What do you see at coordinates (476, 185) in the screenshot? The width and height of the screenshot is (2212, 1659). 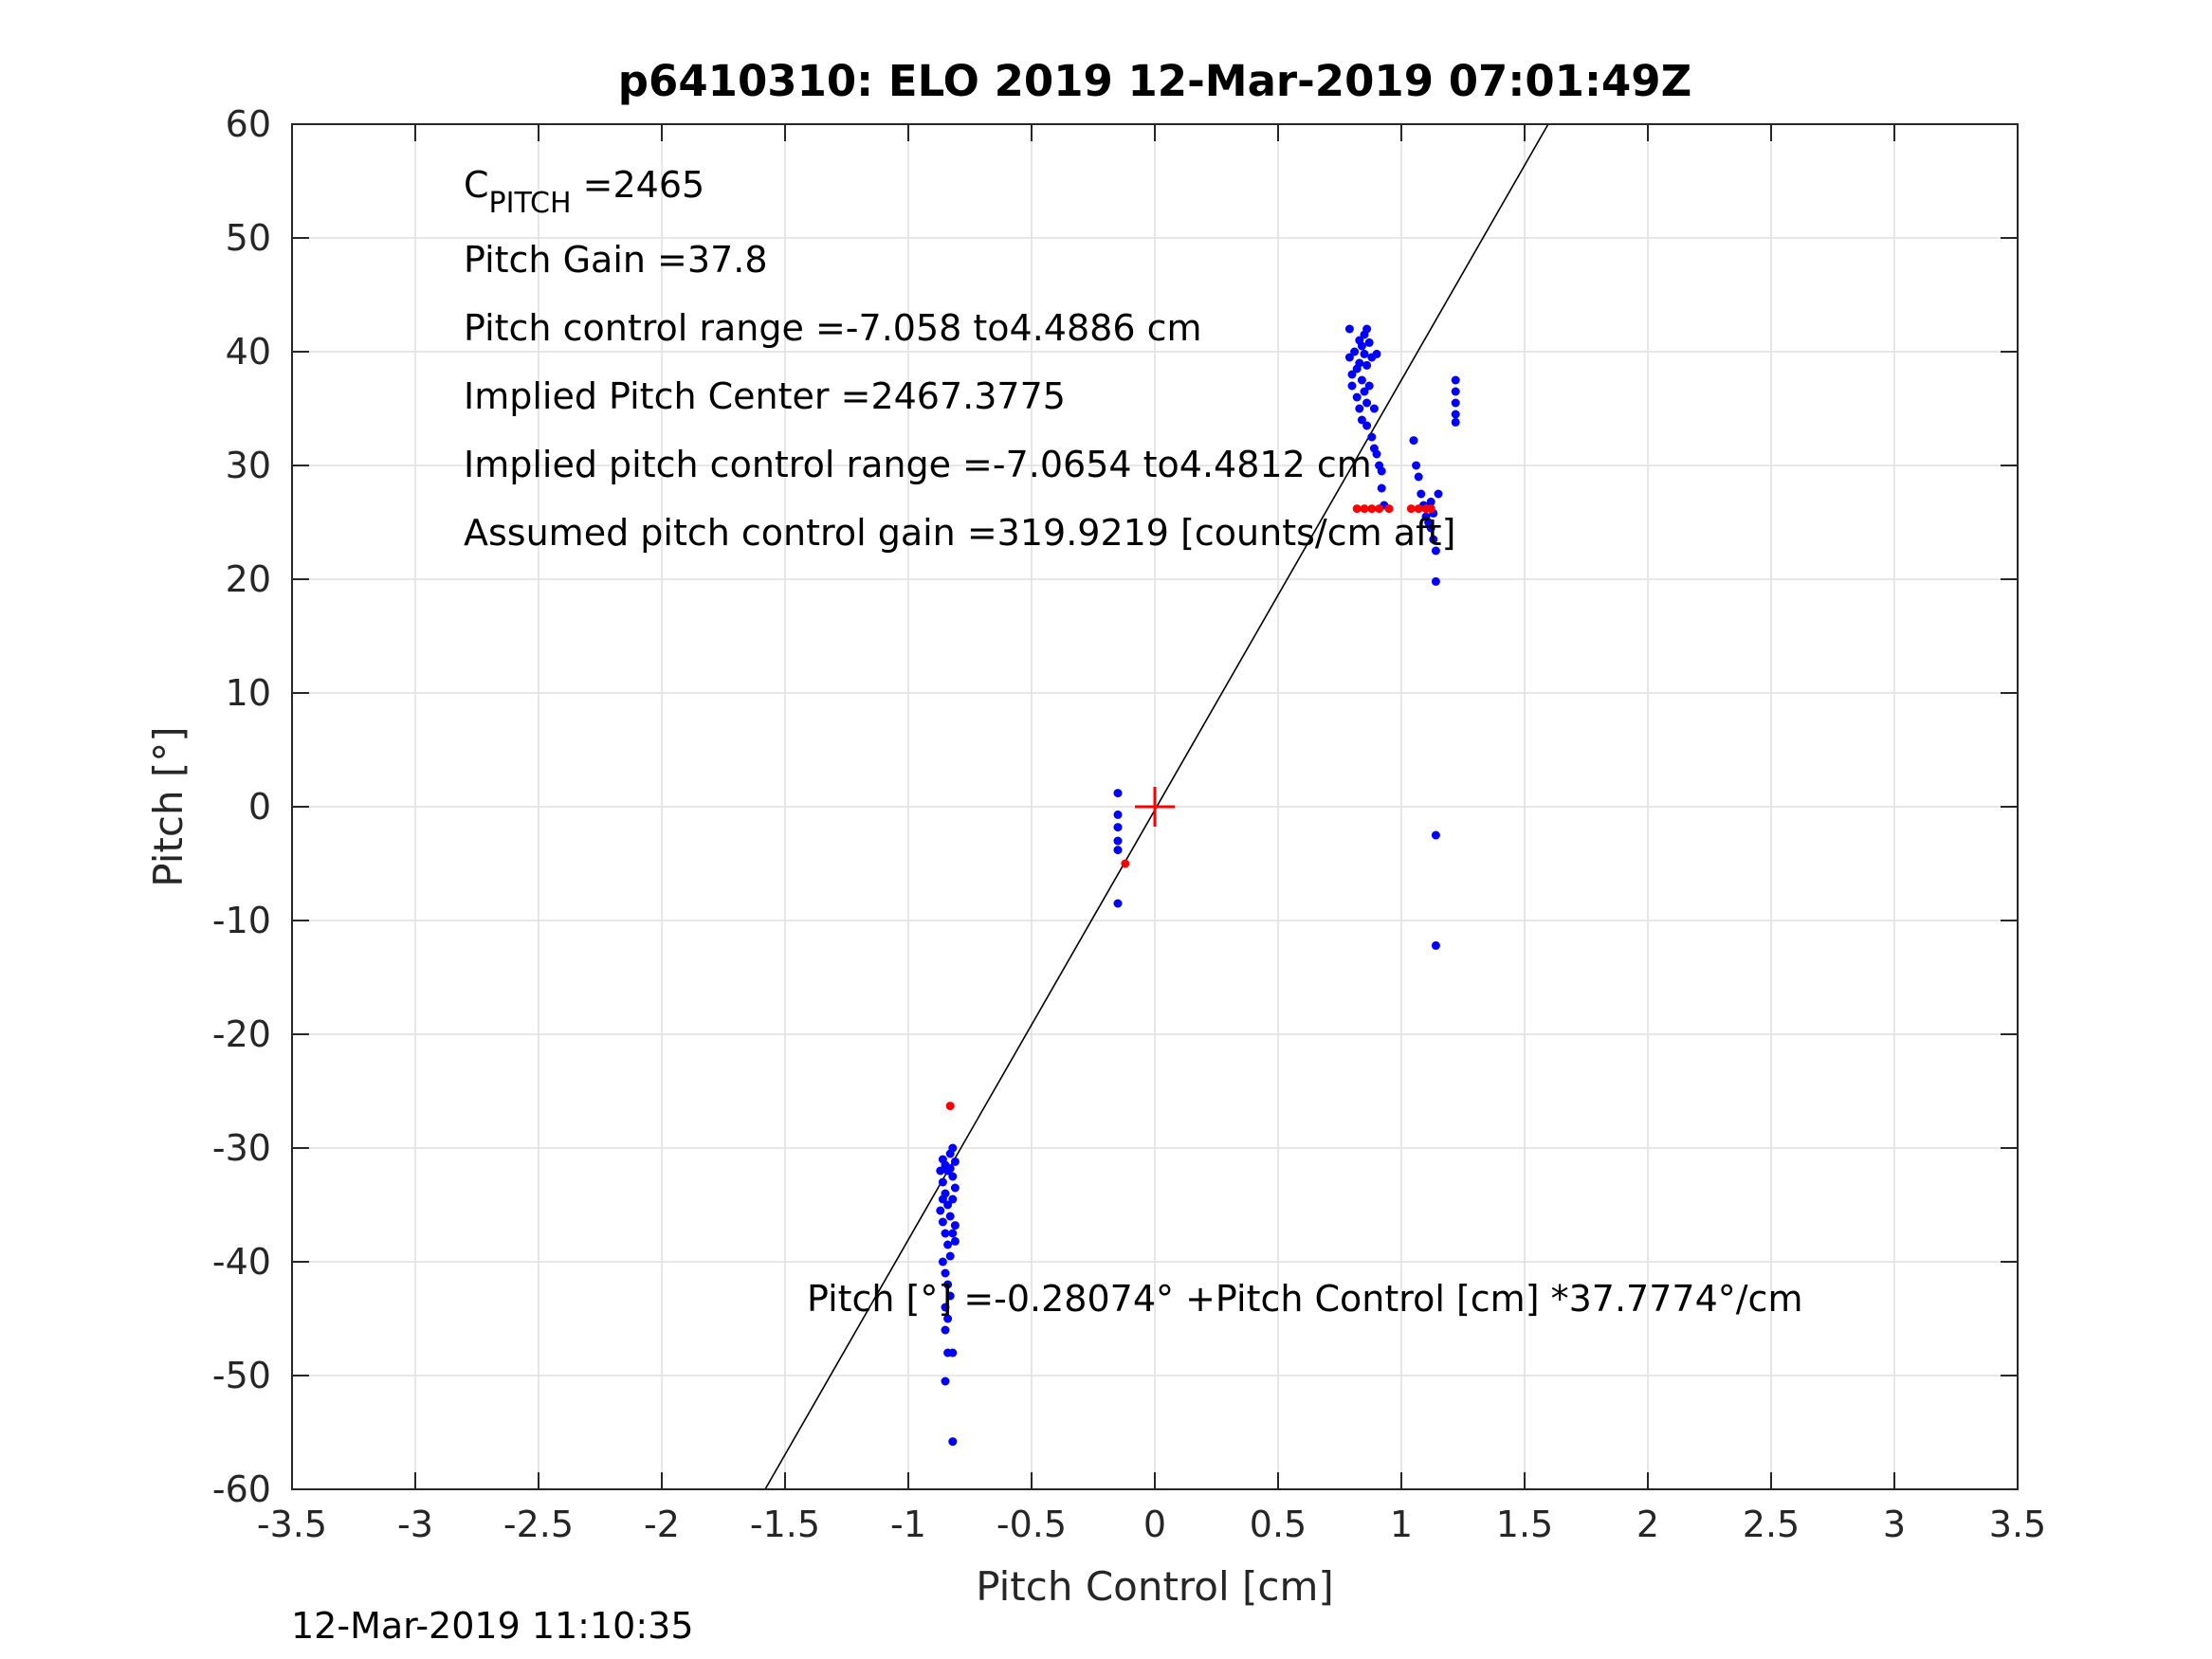 I see `cpitch-main: C` at bounding box center [476, 185].